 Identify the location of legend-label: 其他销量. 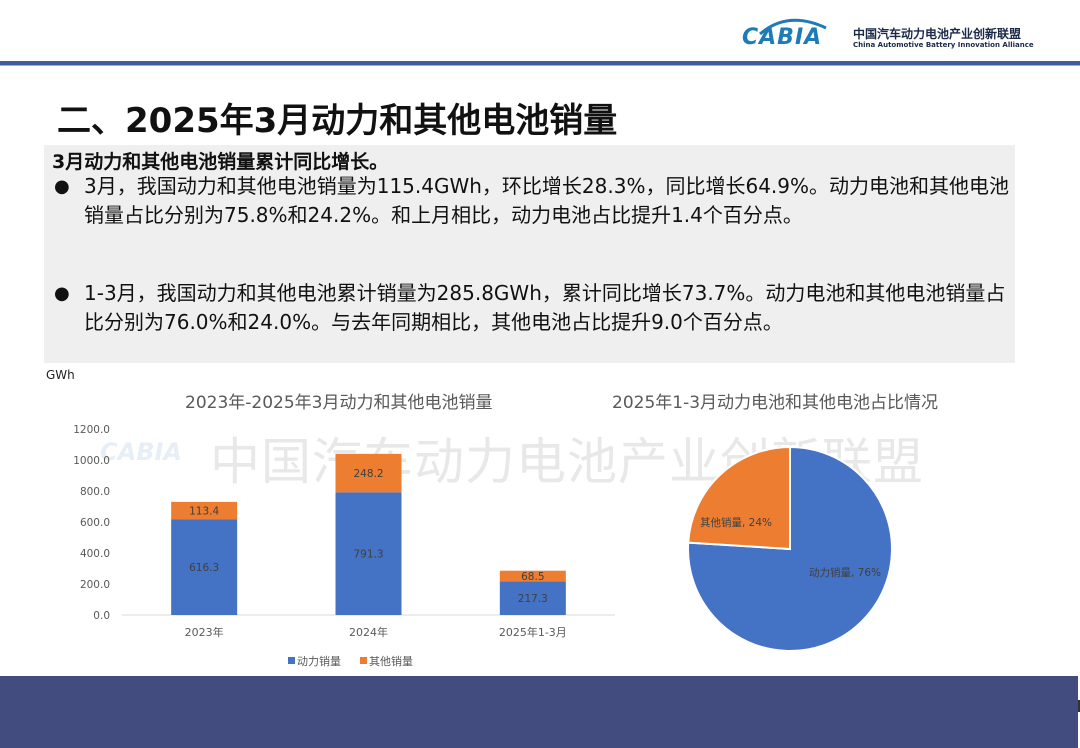
(391, 661).